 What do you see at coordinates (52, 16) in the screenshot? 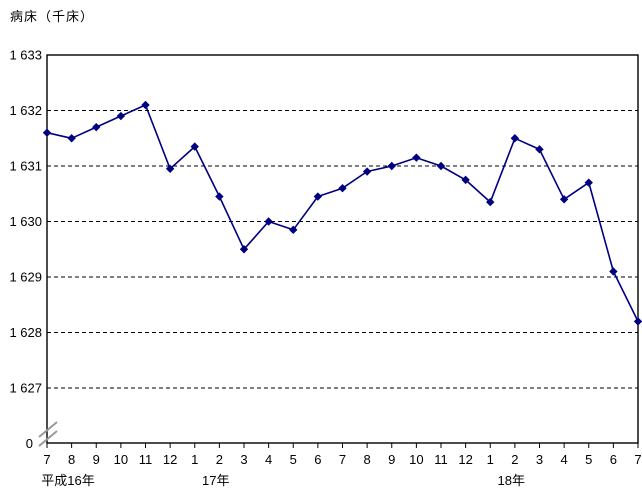
I see `chart-title: 病床（千床）` at bounding box center [52, 16].